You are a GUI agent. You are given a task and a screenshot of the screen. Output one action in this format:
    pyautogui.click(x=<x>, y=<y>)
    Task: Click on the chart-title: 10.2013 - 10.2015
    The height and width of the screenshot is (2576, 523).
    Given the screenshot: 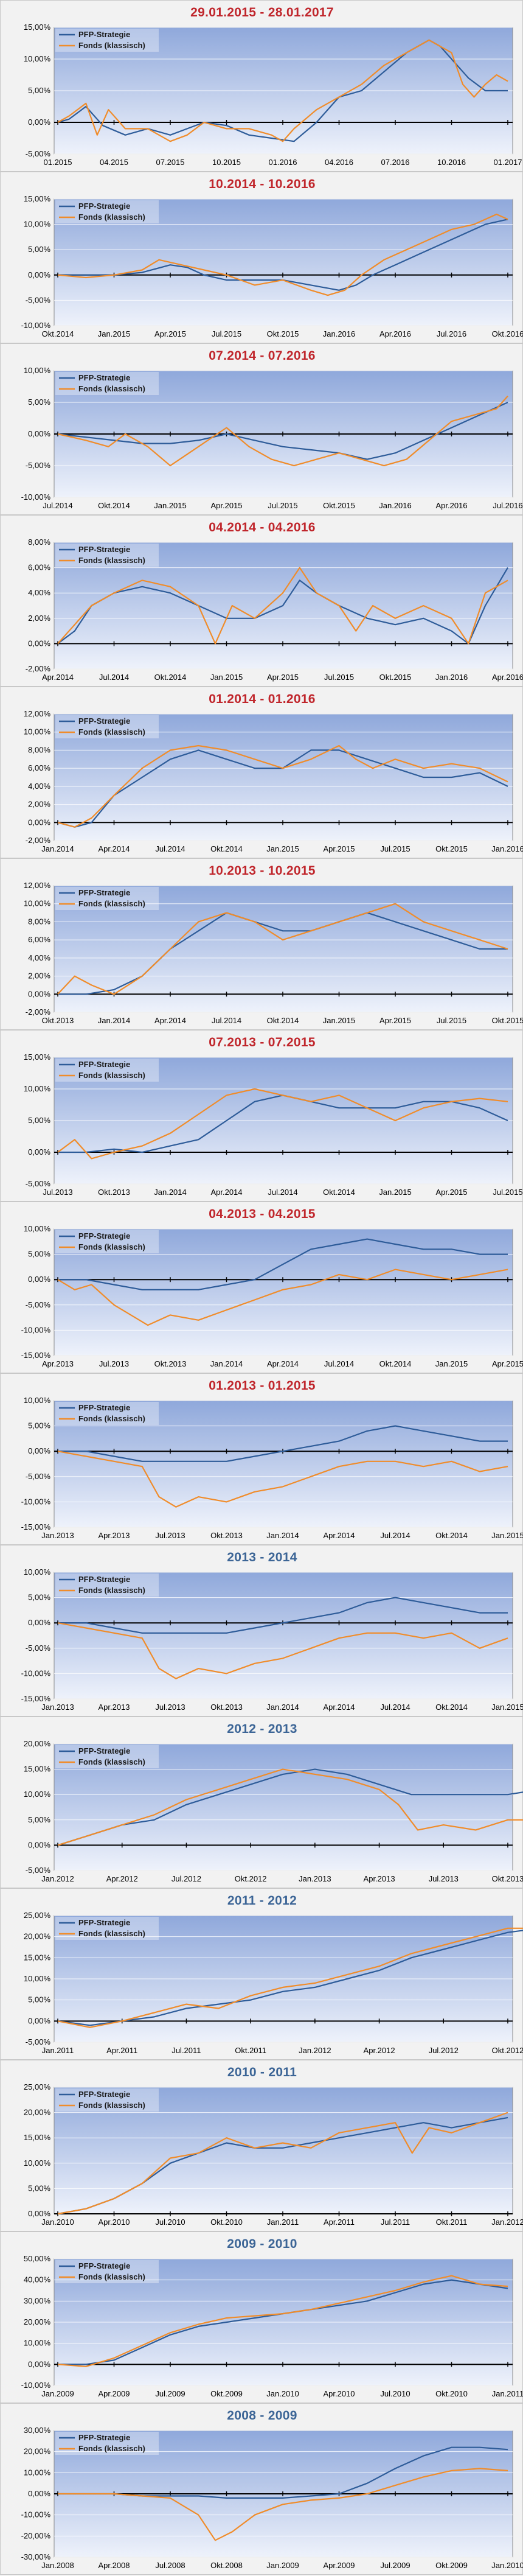 What is the action you would take?
    pyautogui.click(x=262, y=871)
    